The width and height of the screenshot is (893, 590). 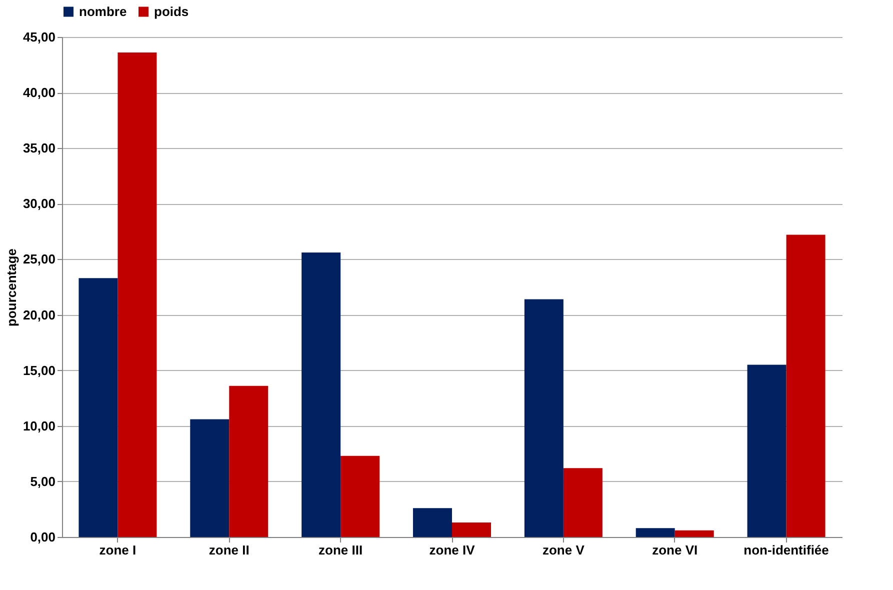 I want to click on y-tick-label: 0,00, so click(x=43, y=537).